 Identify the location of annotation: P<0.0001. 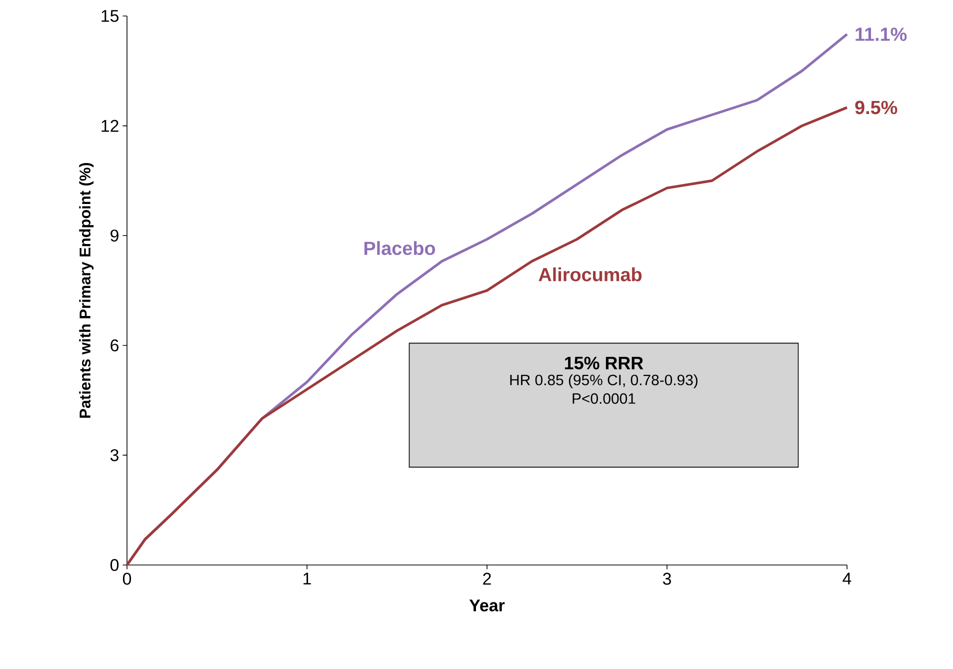
(604, 398).